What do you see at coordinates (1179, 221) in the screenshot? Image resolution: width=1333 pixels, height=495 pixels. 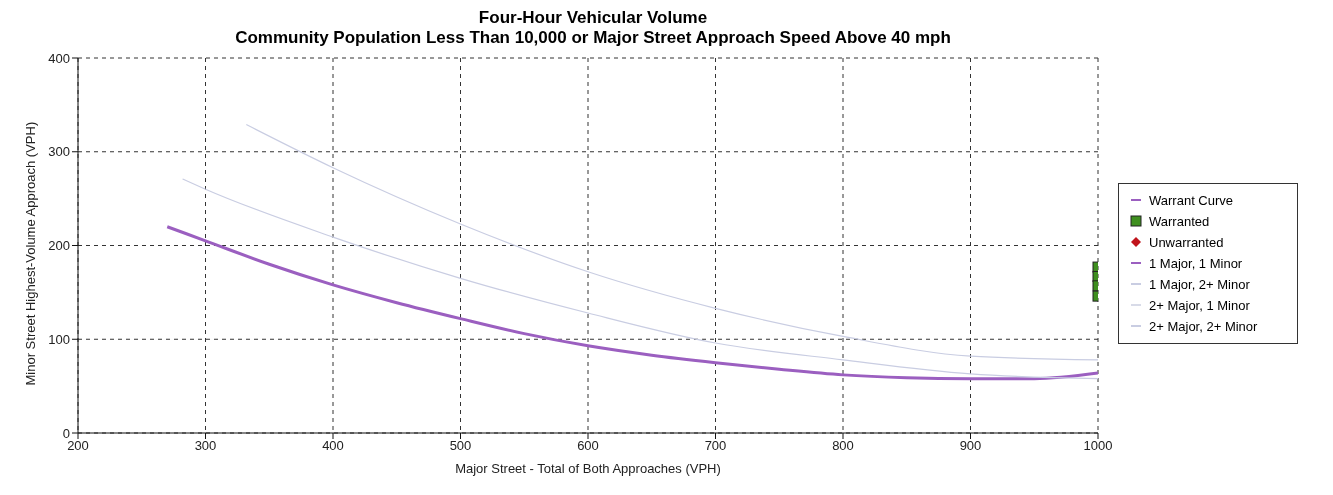 I see `legend-label: Warranted` at bounding box center [1179, 221].